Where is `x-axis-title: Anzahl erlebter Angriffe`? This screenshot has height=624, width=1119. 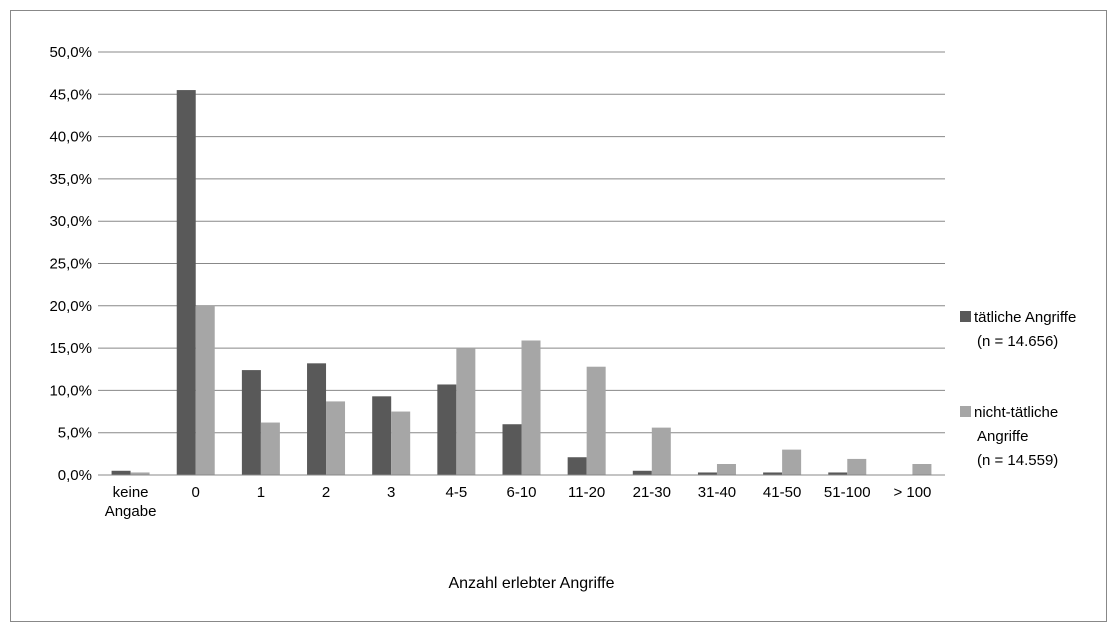 x-axis-title: Anzahl erlebter Angriffe is located at coordinates (531, 583).